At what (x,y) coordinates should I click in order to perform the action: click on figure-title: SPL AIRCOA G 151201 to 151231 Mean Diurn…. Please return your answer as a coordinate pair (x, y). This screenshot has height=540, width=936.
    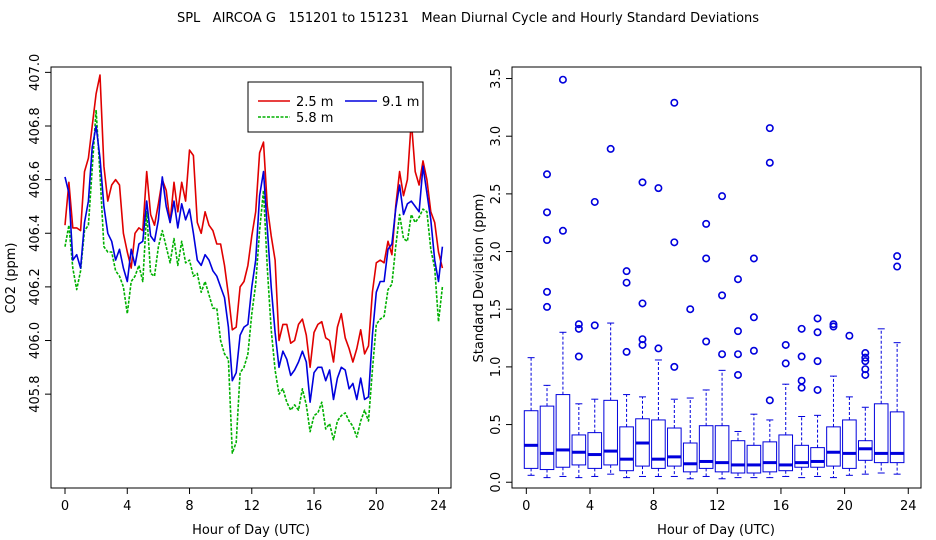
    Looking at the image, I should click on (468, 18).